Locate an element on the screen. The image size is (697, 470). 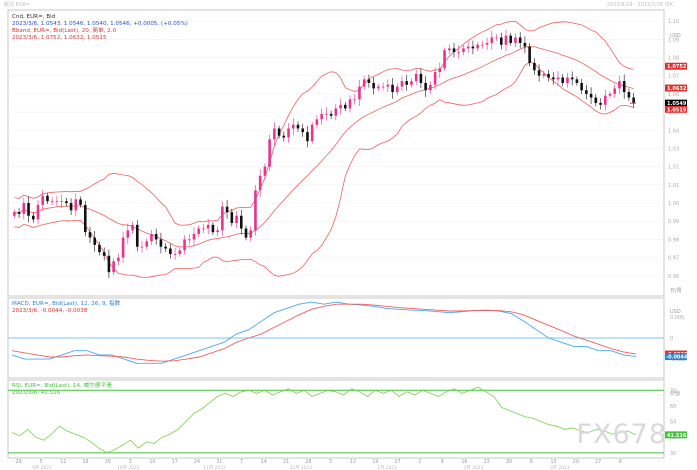
x-month-label: 9月 2022 is located at coordinates (42, 467).